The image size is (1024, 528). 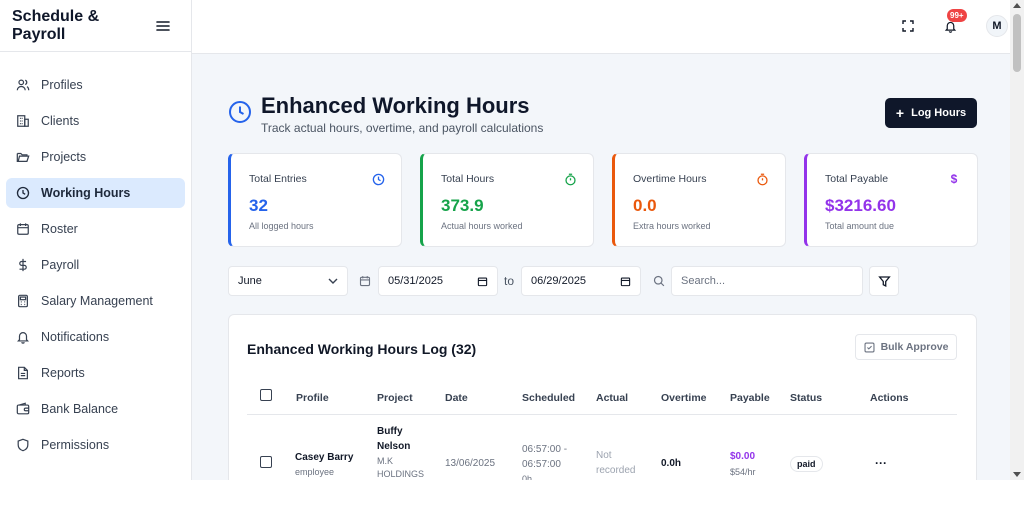 I want to click on bulk-approve-label: Bulk Approve, so click(x=914, y=347).